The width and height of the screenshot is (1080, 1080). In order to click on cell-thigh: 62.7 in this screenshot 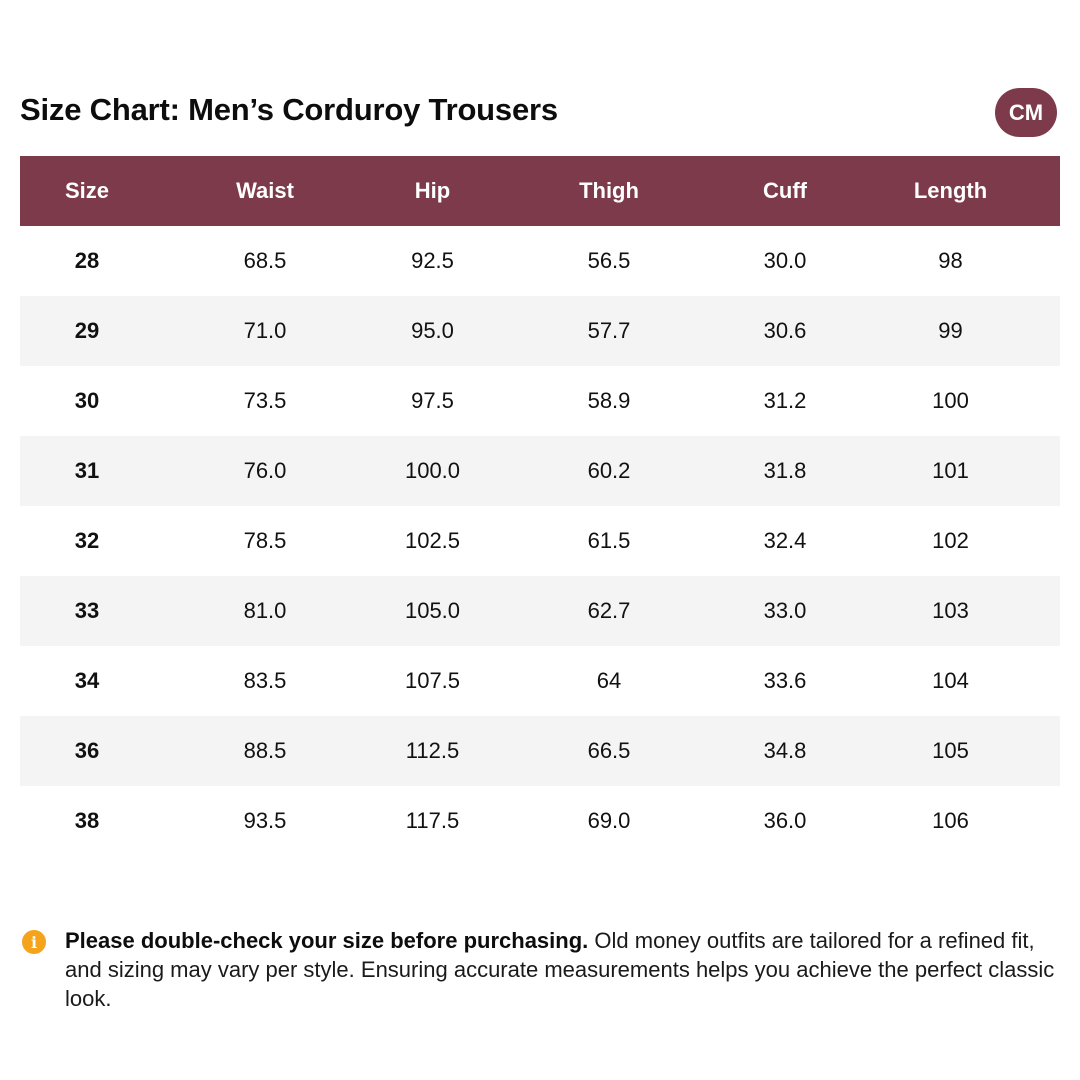, I will do `click(609, 611)`.